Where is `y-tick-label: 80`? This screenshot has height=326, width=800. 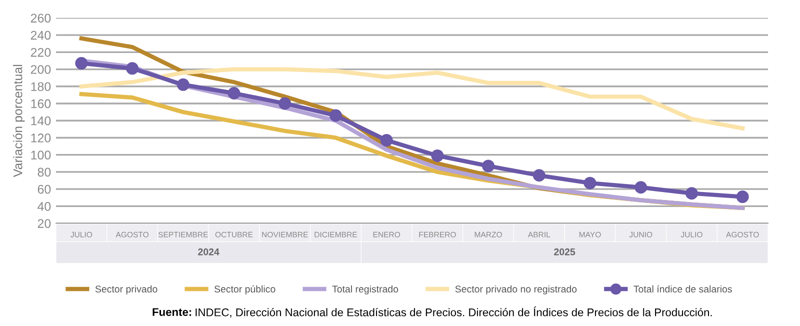 y-tick-label: 80 is located at coordinates (44, 172).